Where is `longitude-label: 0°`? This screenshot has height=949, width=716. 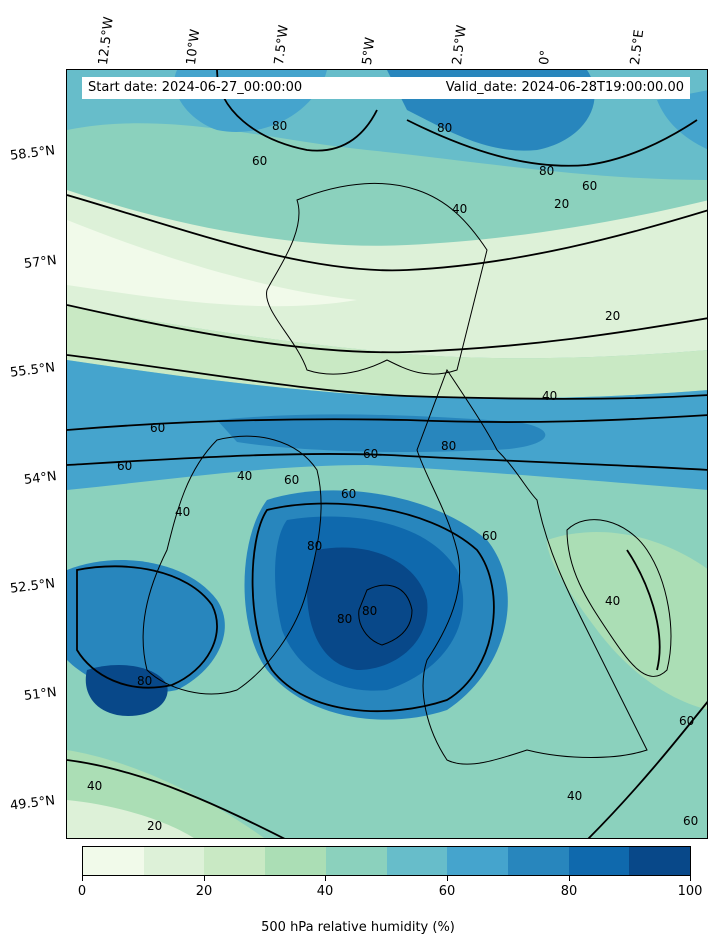 longitude-label: 0° is located at coordinates (545, 57).